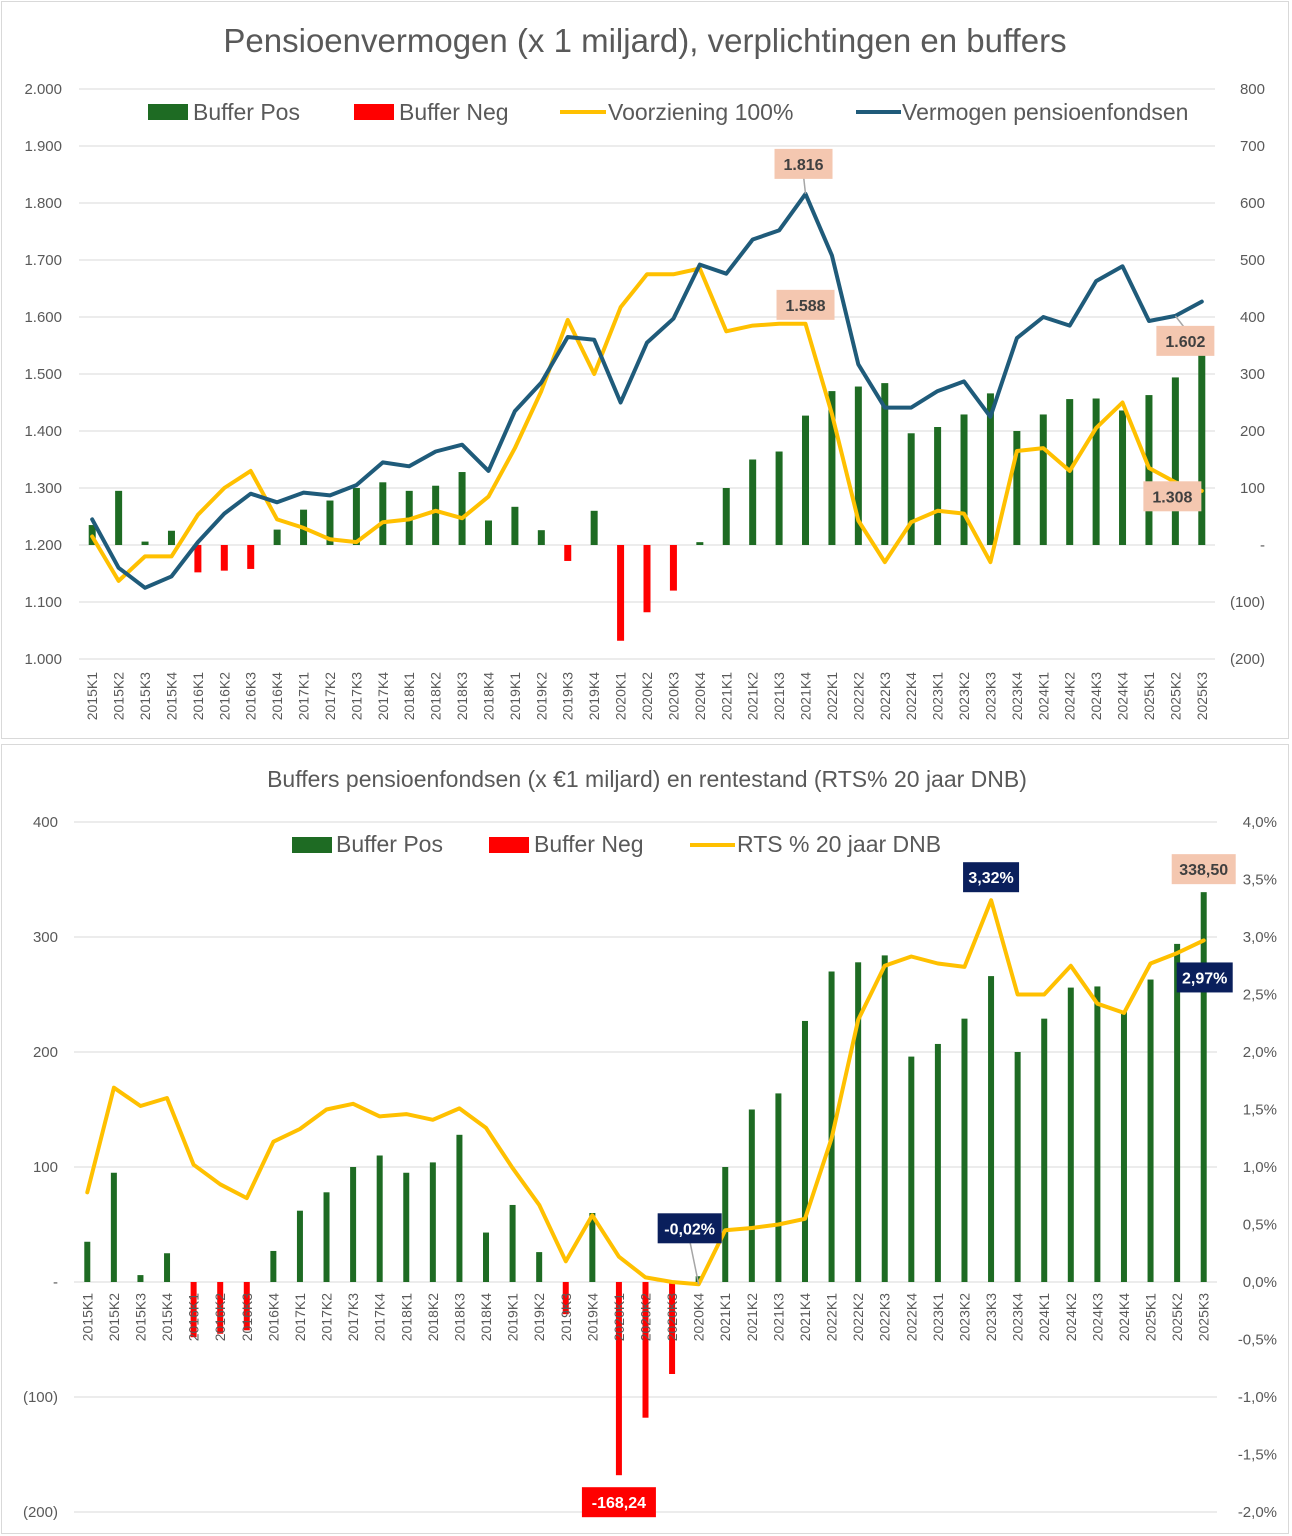 The image size is (1292, 1536). Describe the element at coordinates (356, 696) in the screenshot. I see `x-tick-label: 2017K3` at that location.